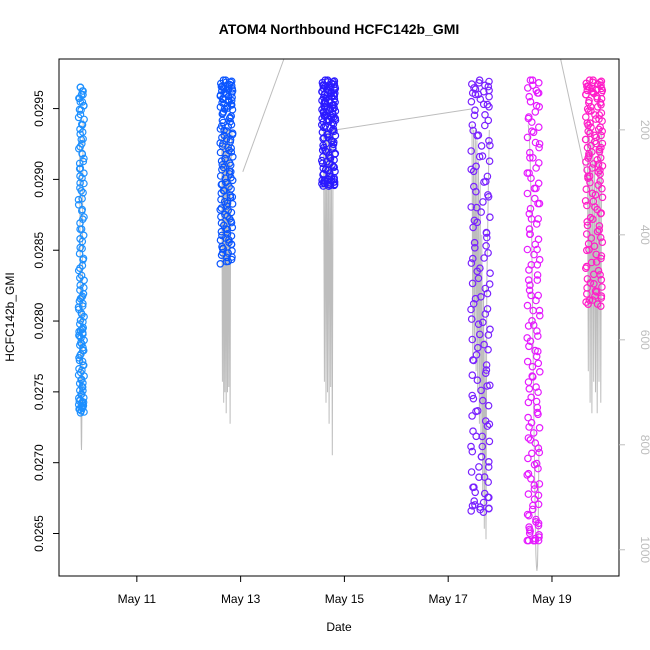 This screenshot has width=650, height=650. Describe the element at coordinates (39, 179) in the screenshot. I see `y-tick-label: 0.0290` at that location.